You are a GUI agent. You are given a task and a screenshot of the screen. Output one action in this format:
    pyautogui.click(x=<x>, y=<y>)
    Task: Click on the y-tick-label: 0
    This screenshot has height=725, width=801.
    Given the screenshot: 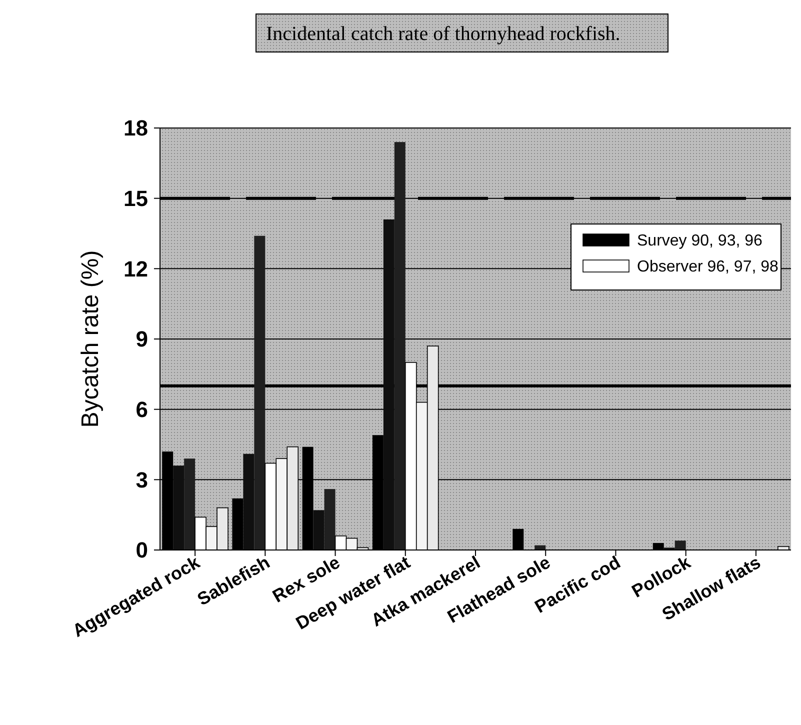 What is the action you would take?
    pyautogui.click(x=142, y=550)
    